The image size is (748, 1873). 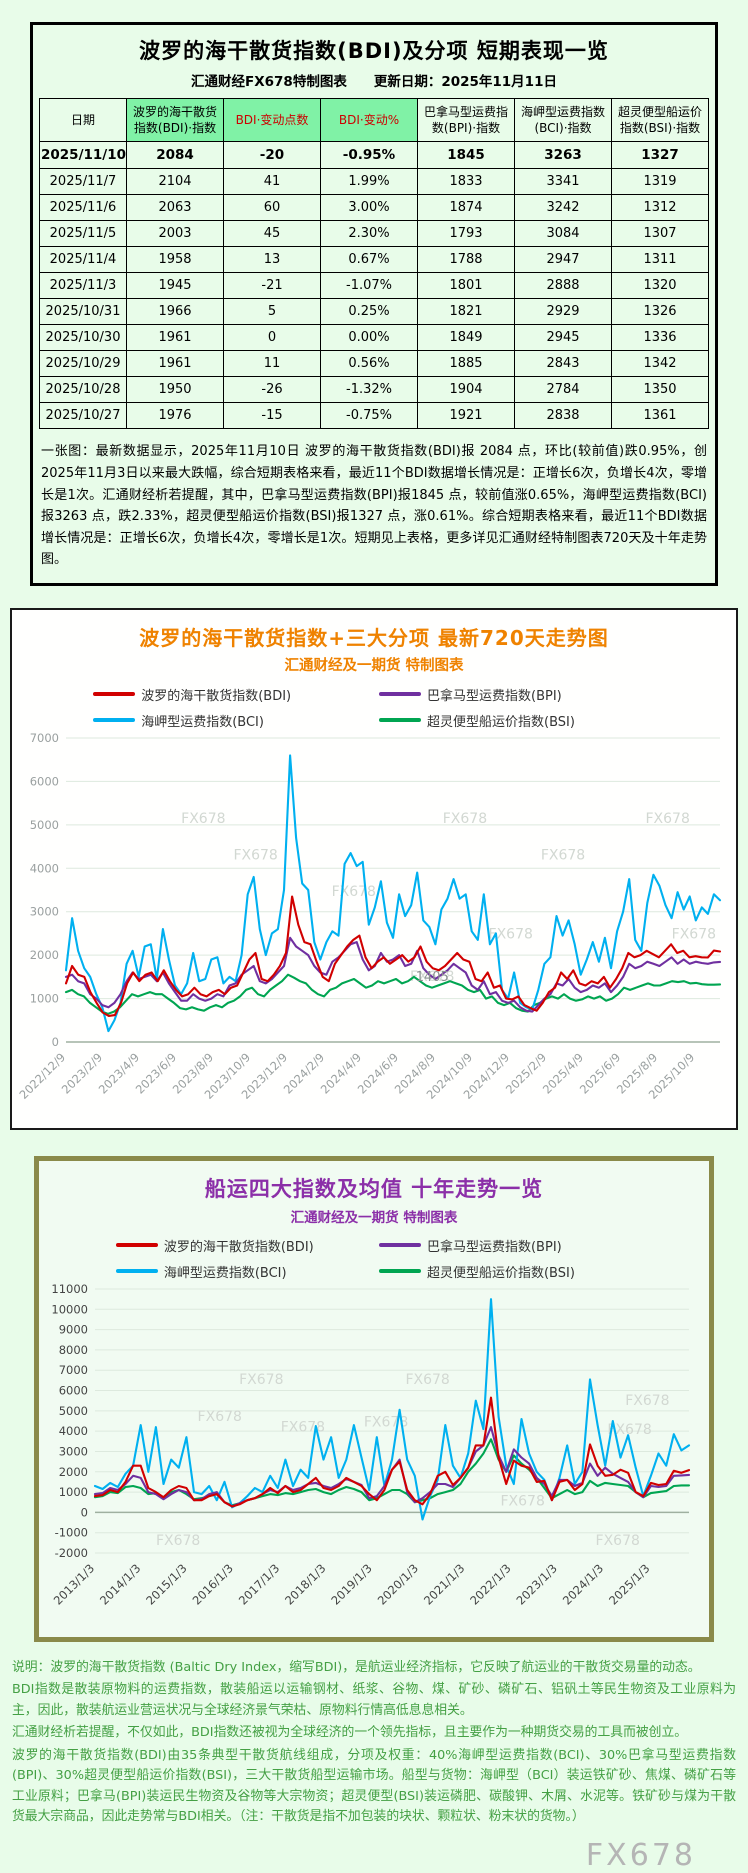 What do you see at coordinates (640, 1855) in the screenshot?
I see `fx678-watermark: FX678` at bounding box center [640, 1855].